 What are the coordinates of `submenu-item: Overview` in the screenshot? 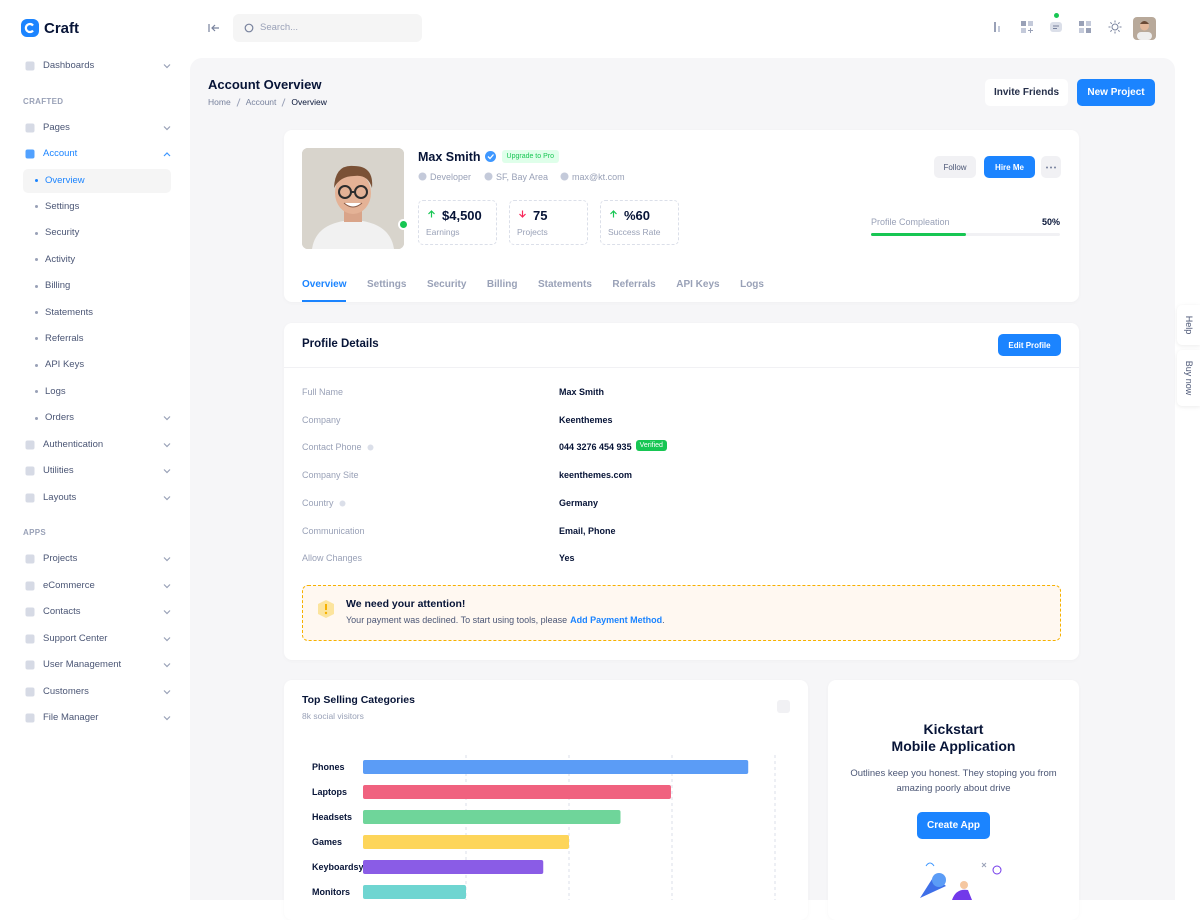 It's located at (65, 180).